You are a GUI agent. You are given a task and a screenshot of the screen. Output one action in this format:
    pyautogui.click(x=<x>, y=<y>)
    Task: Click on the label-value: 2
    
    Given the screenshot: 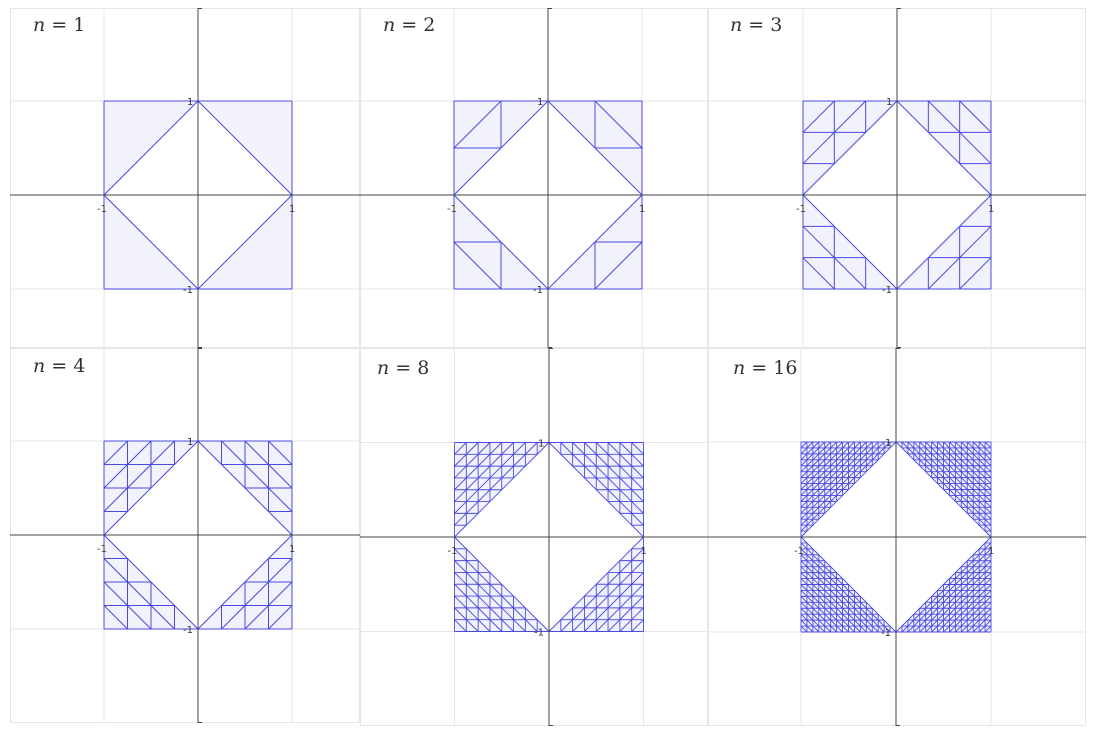 What is the action you would take?
    pyautogui.click(x=429, y=25)
    